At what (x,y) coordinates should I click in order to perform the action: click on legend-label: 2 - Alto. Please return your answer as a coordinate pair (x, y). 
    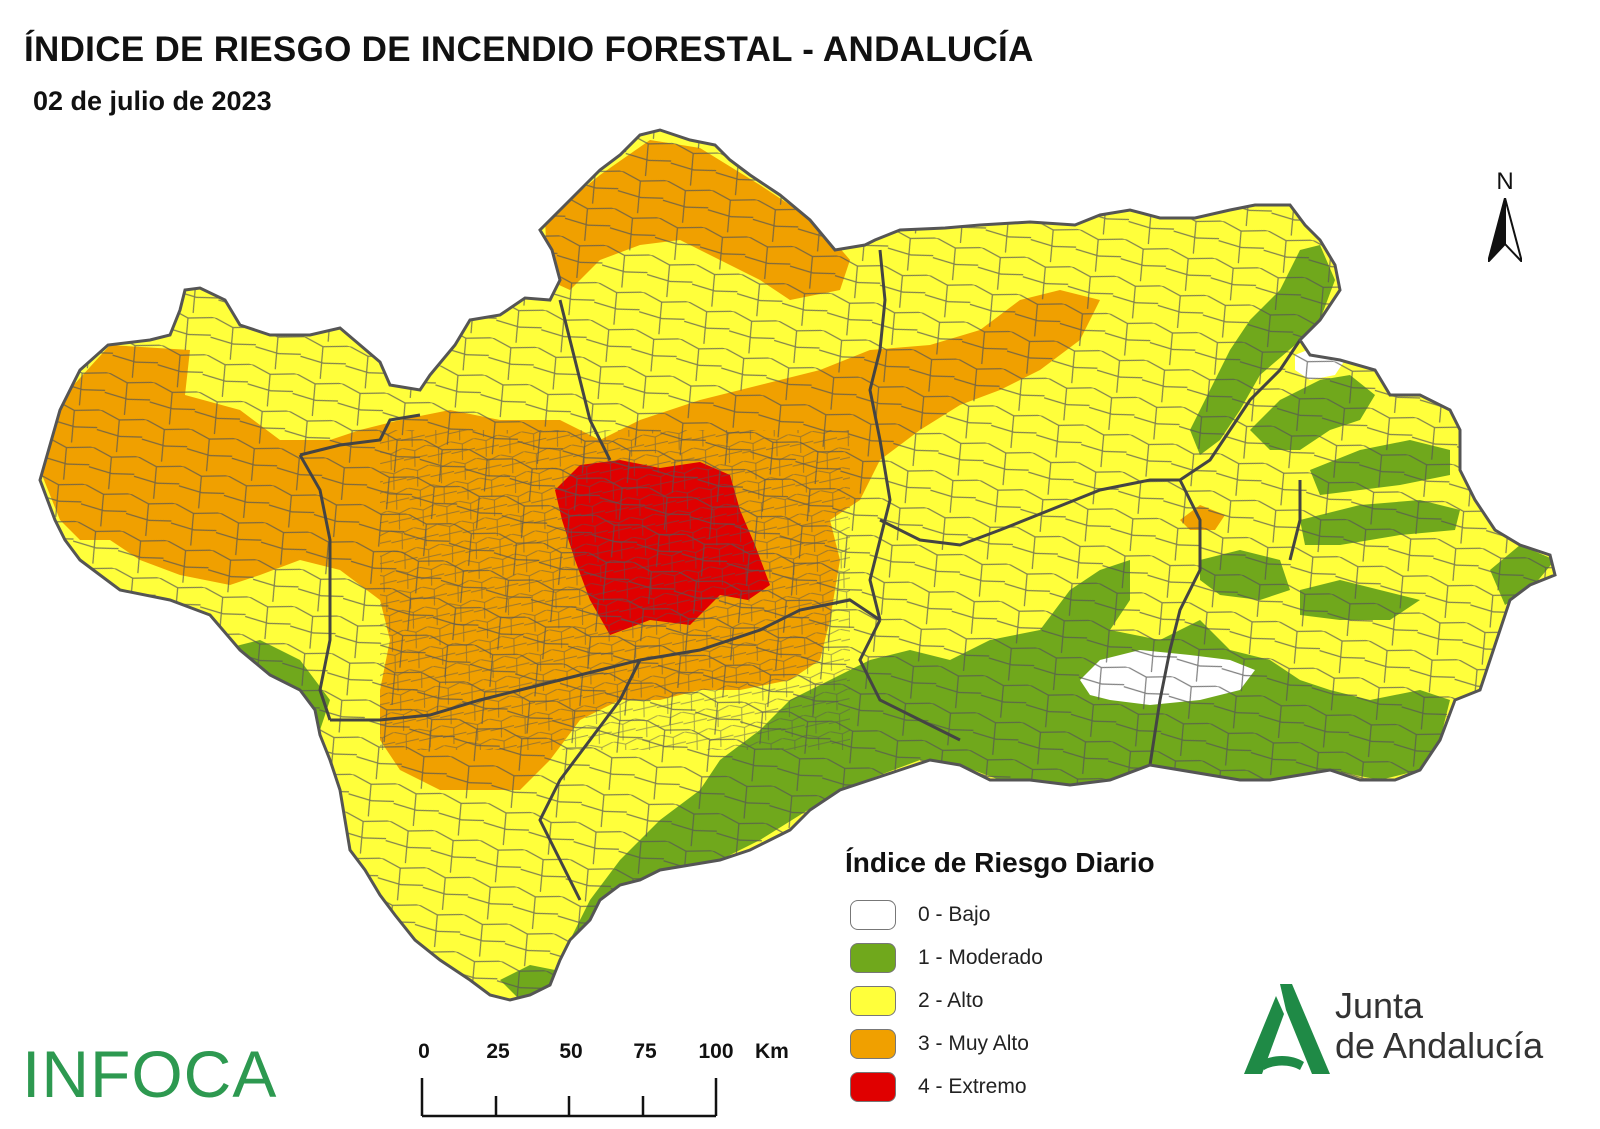
    Looking at the image, I should click on (951, 1000).